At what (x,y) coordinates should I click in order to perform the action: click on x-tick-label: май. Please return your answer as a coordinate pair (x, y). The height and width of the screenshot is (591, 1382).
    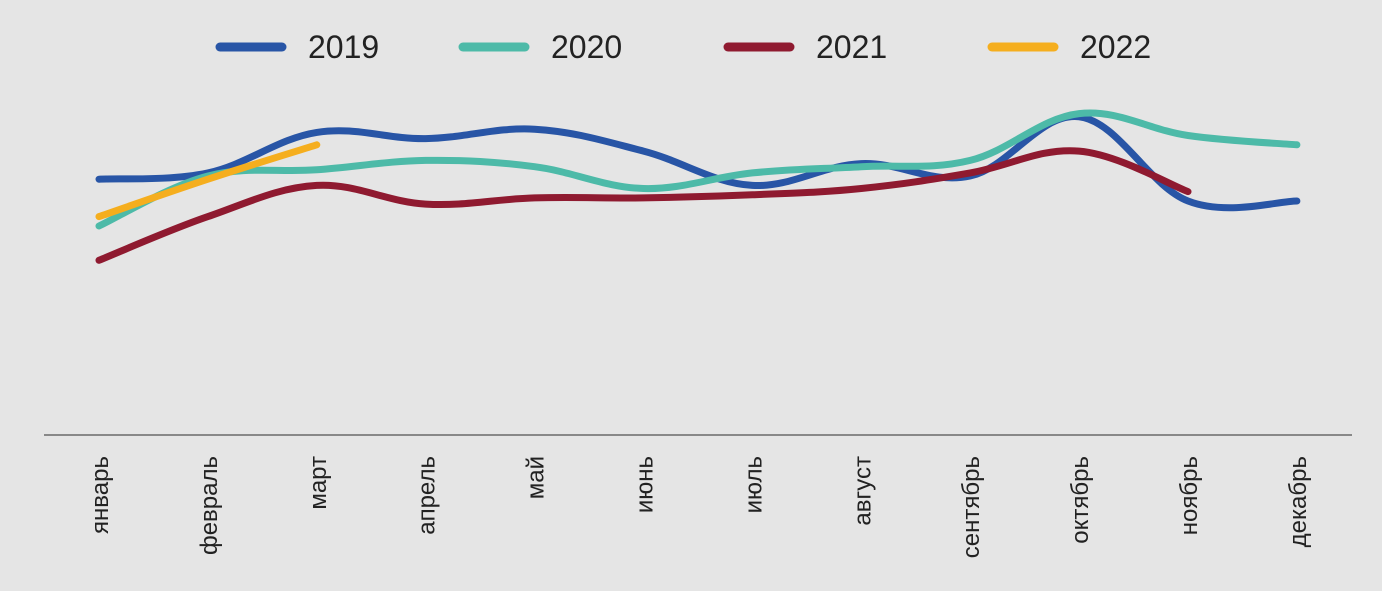
    Looking at the image, I should click on (536, 477).